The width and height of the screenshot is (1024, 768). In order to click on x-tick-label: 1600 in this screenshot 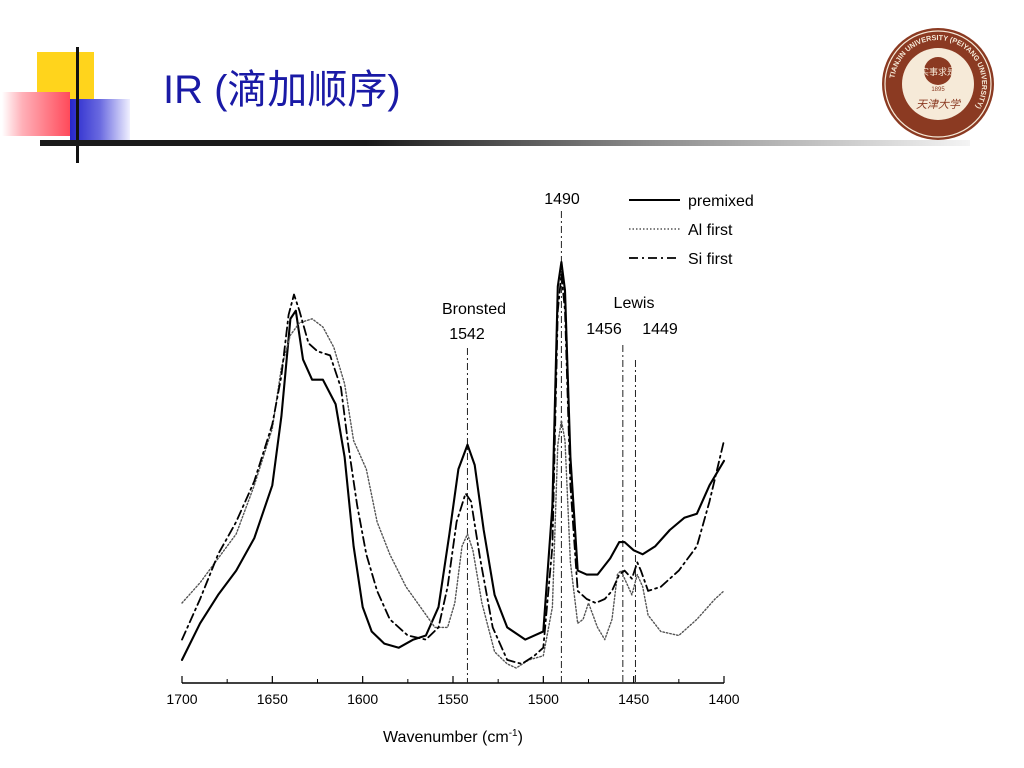, I will do `click(362, 699)`.